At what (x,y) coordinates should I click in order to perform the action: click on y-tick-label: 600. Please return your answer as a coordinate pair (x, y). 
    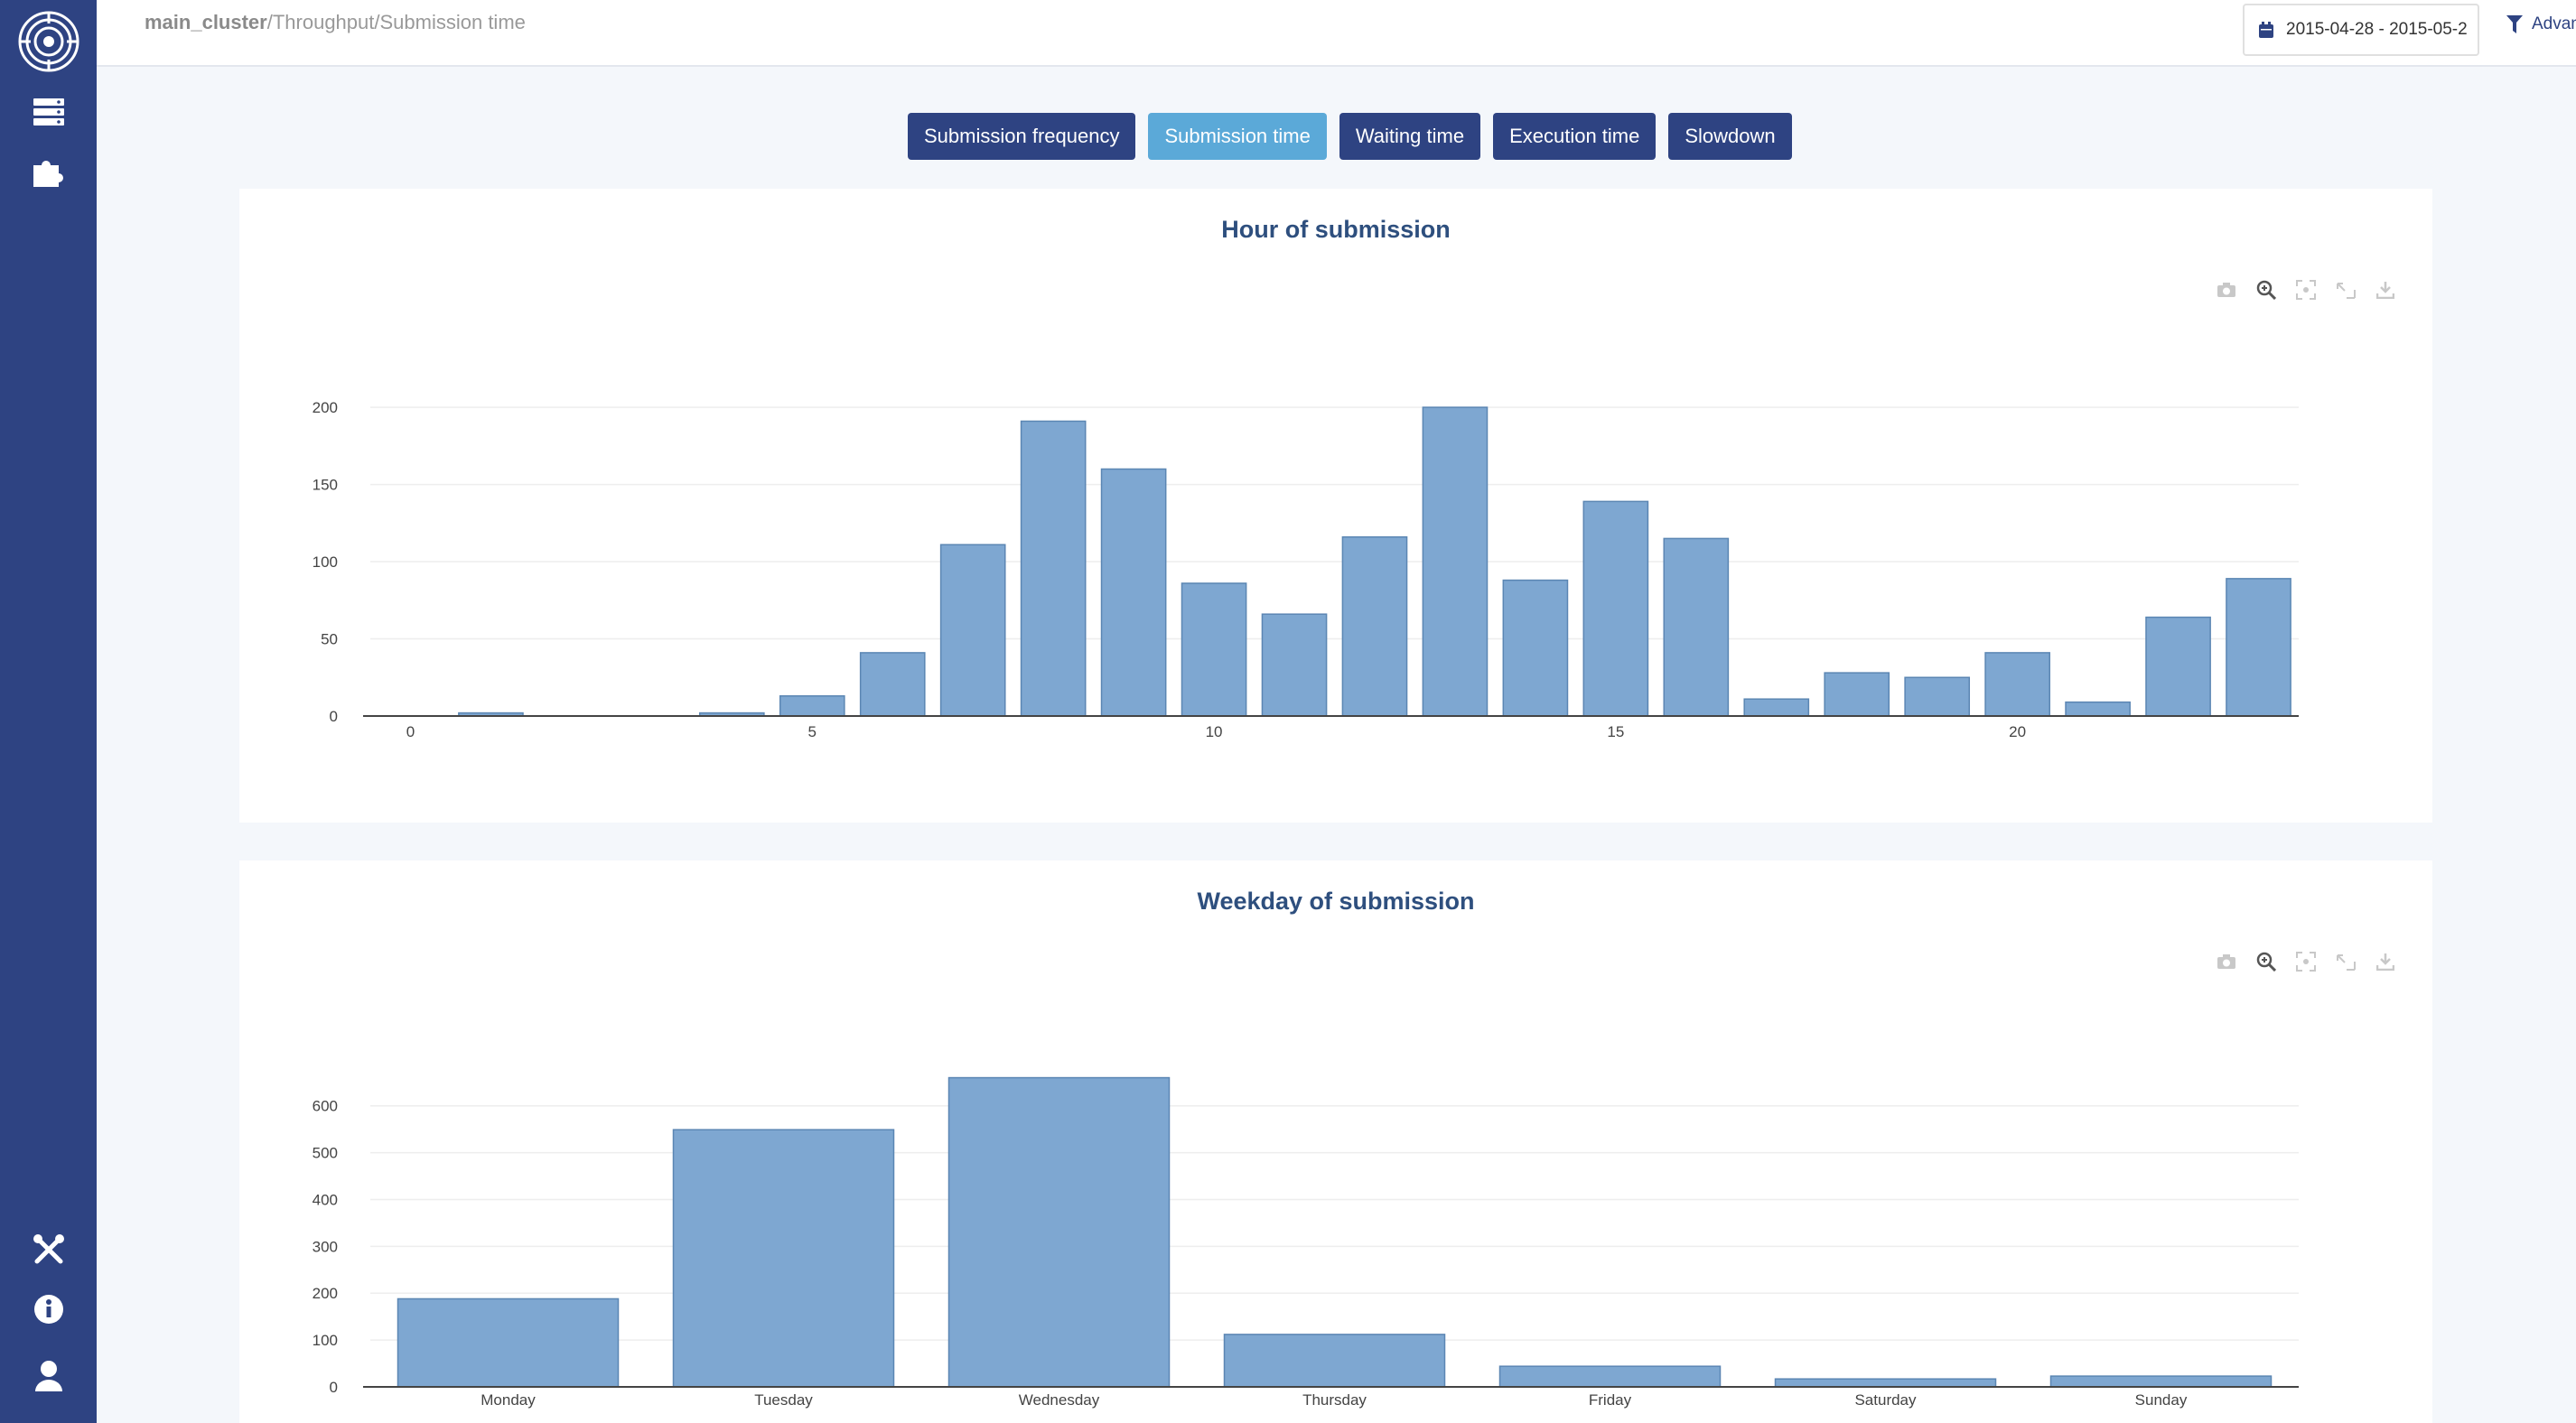
    Looking at the image, I should click on (325, 1106).